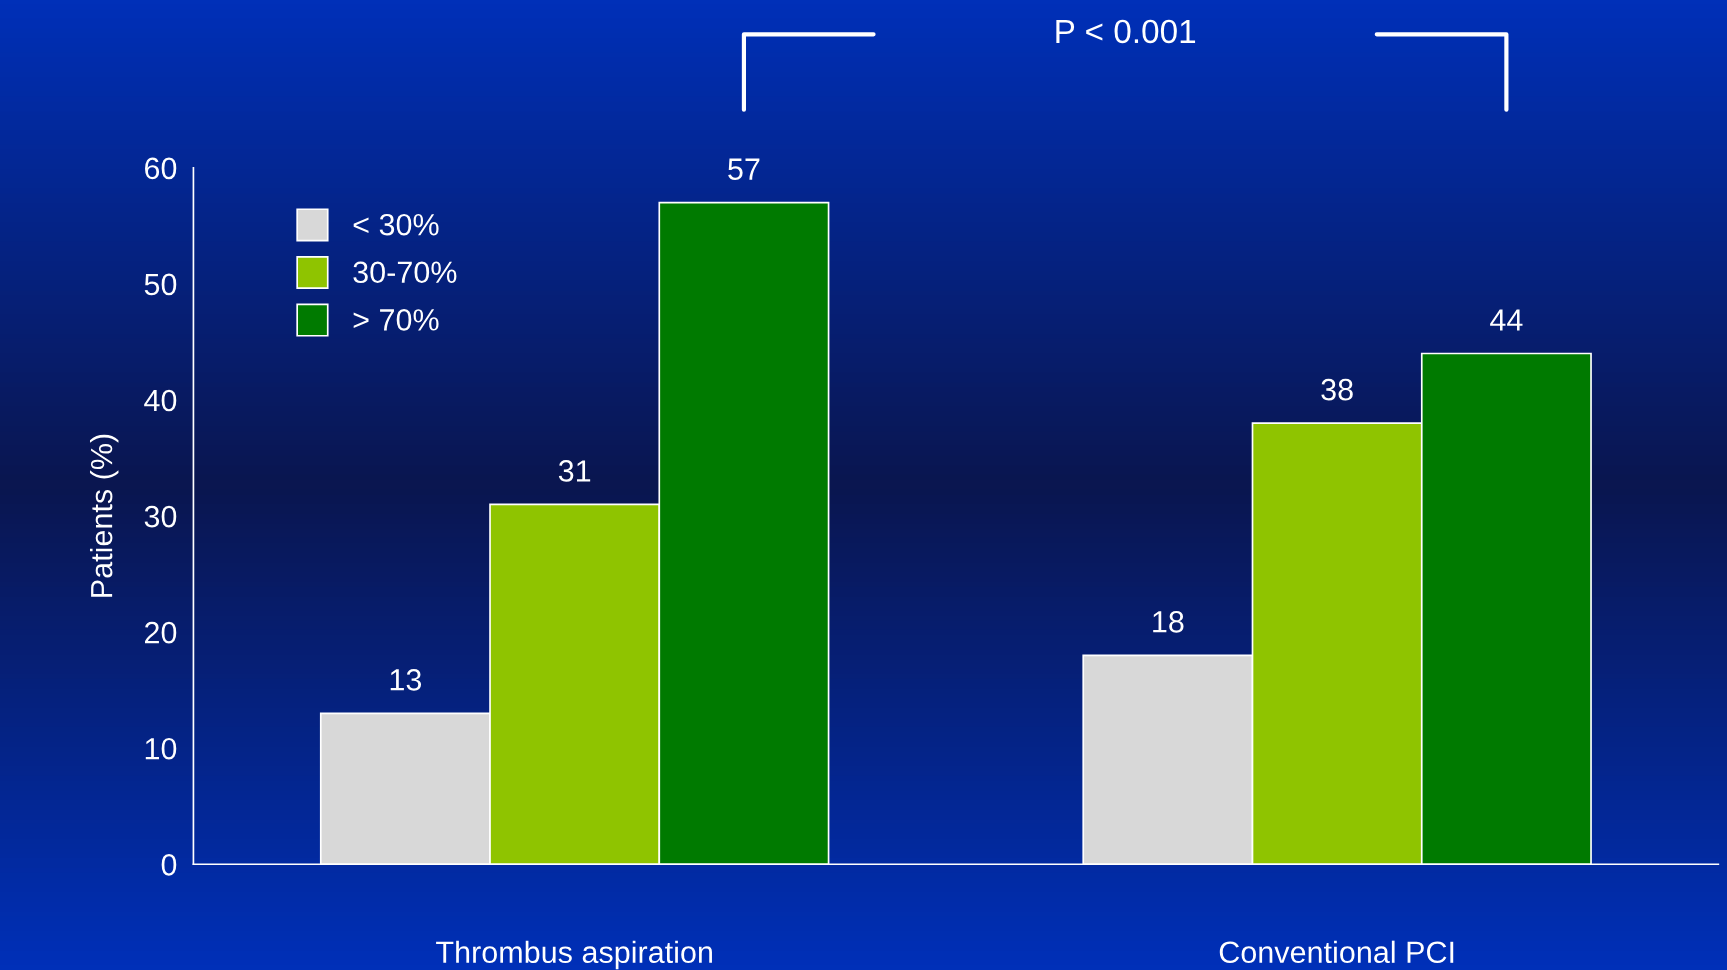 The width and height of the screenshot is (1727, 970). Describe the element at coordinates (104, 515) in the screenshot. I see `y-axis-title: Patients (%)` at that location.